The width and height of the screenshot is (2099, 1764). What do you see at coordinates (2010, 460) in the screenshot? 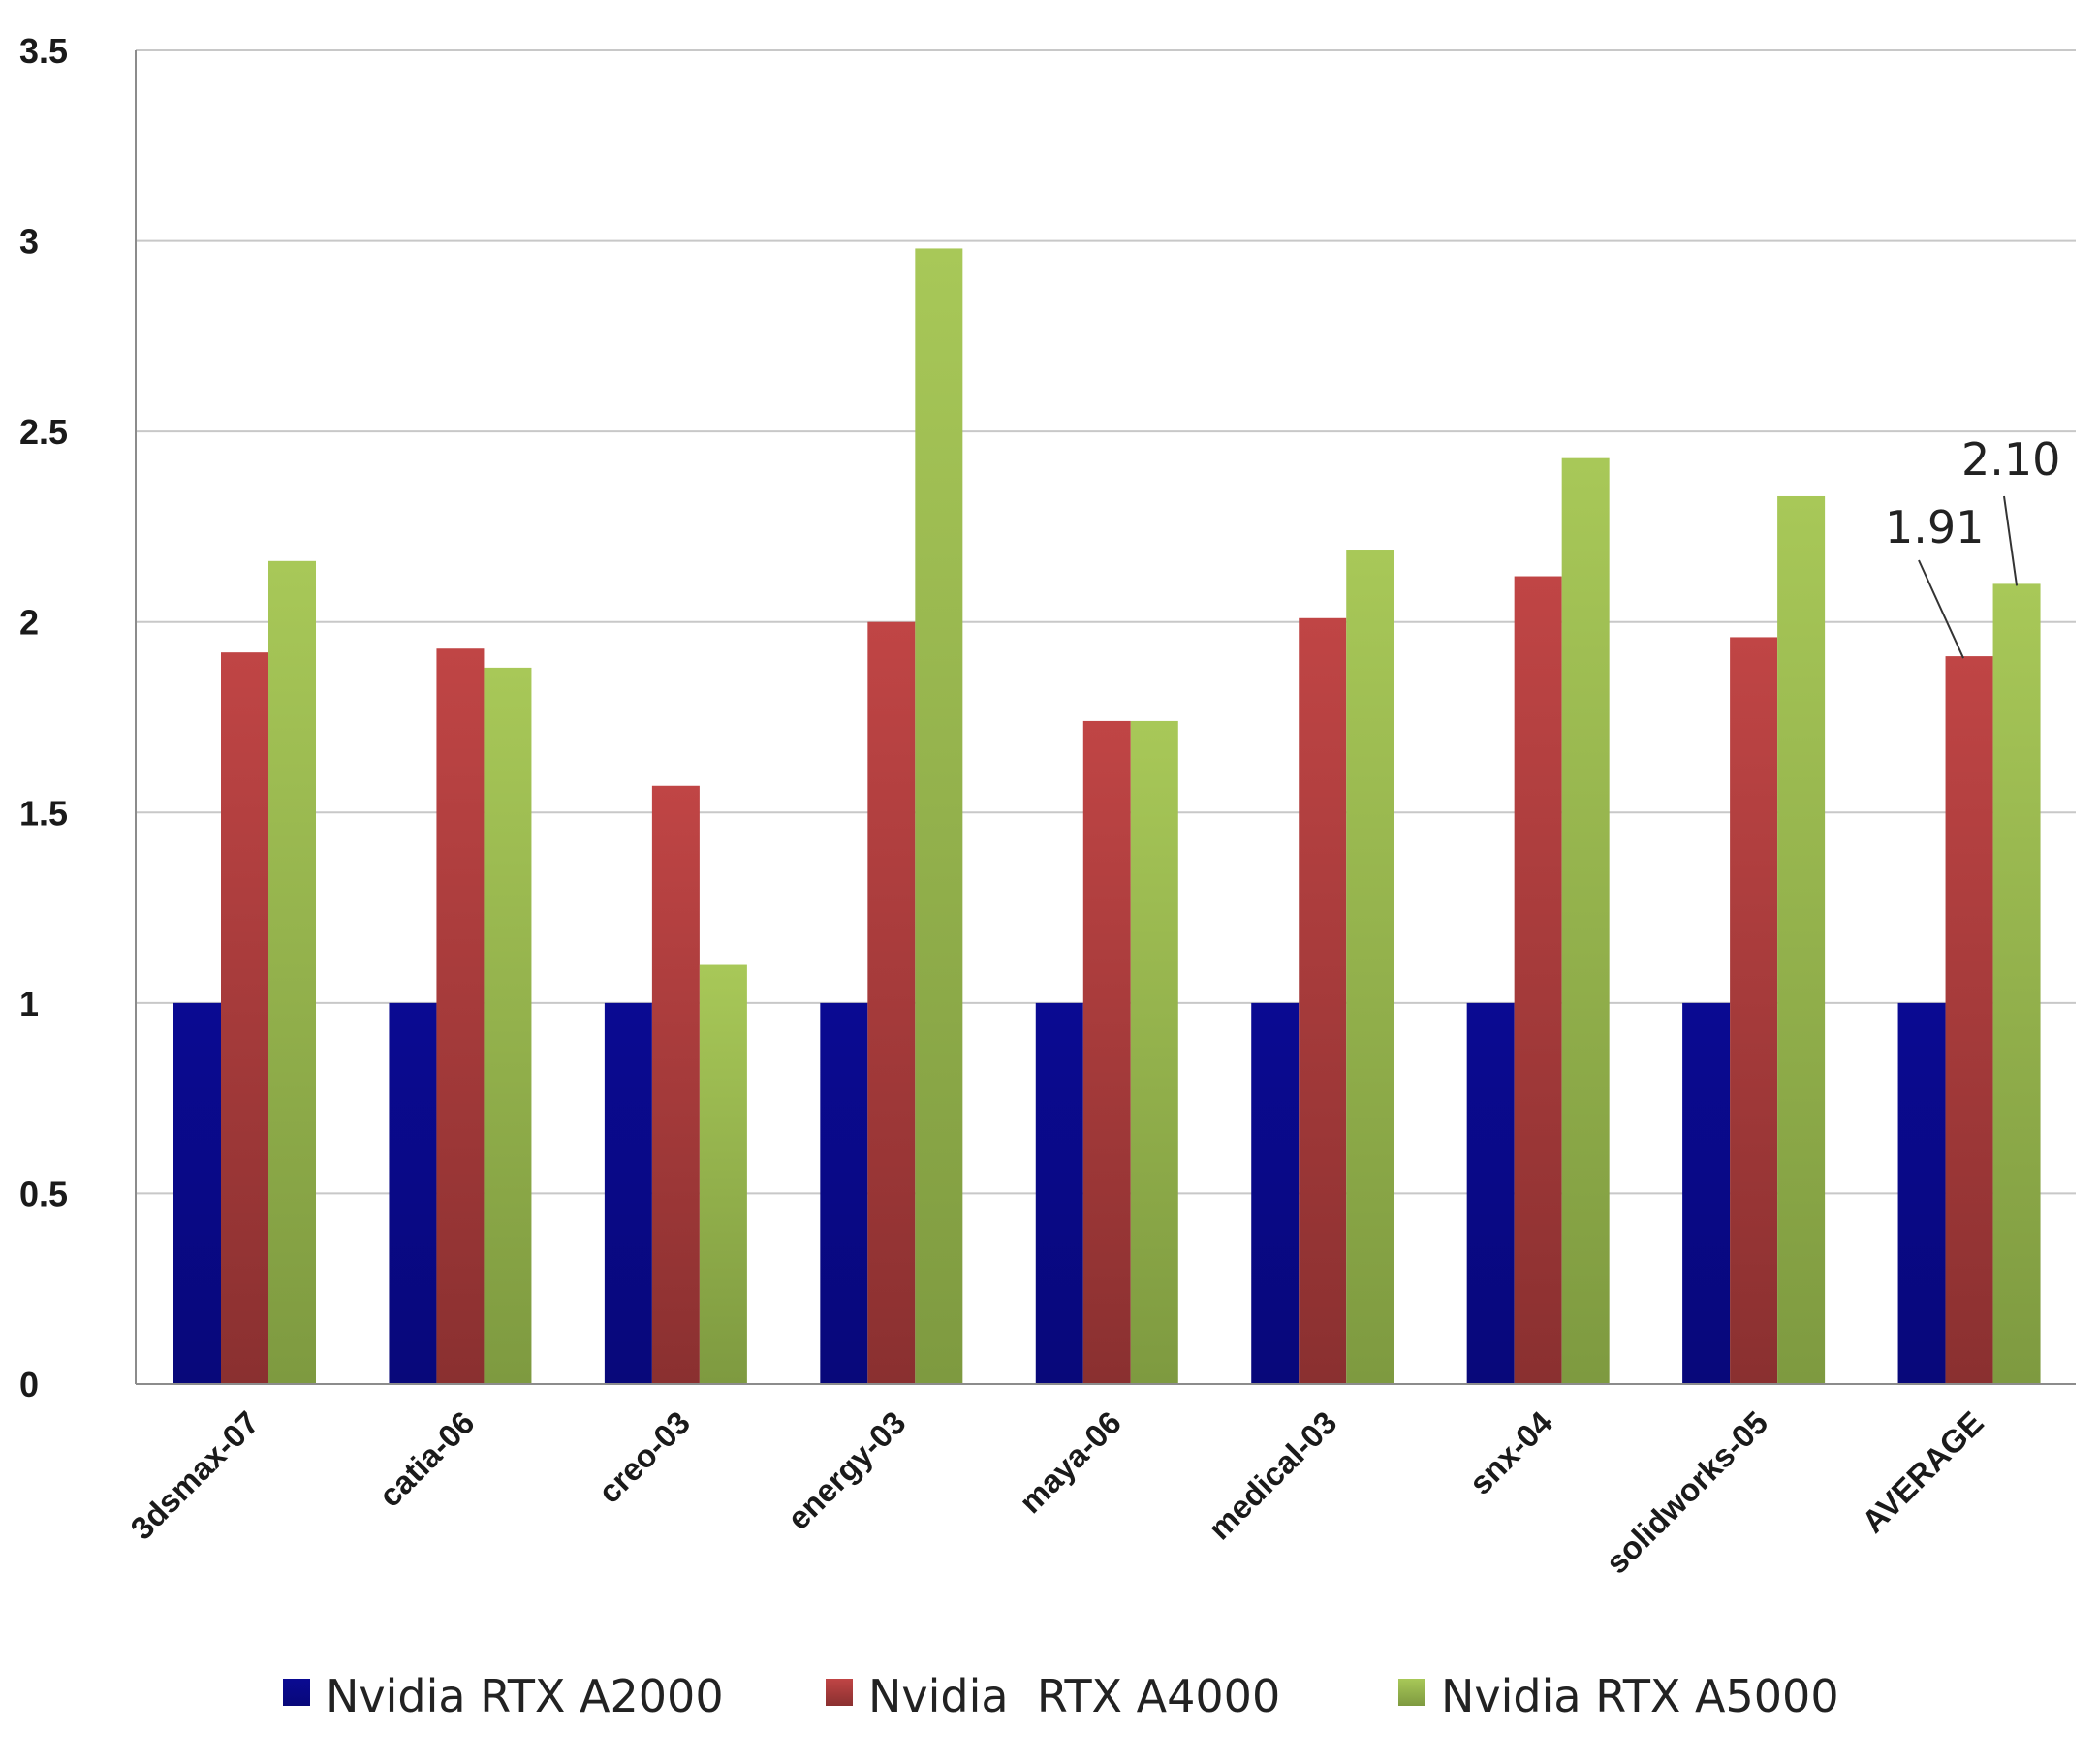
I see `data-label: 2.10` at bounding box center [2010, 460].